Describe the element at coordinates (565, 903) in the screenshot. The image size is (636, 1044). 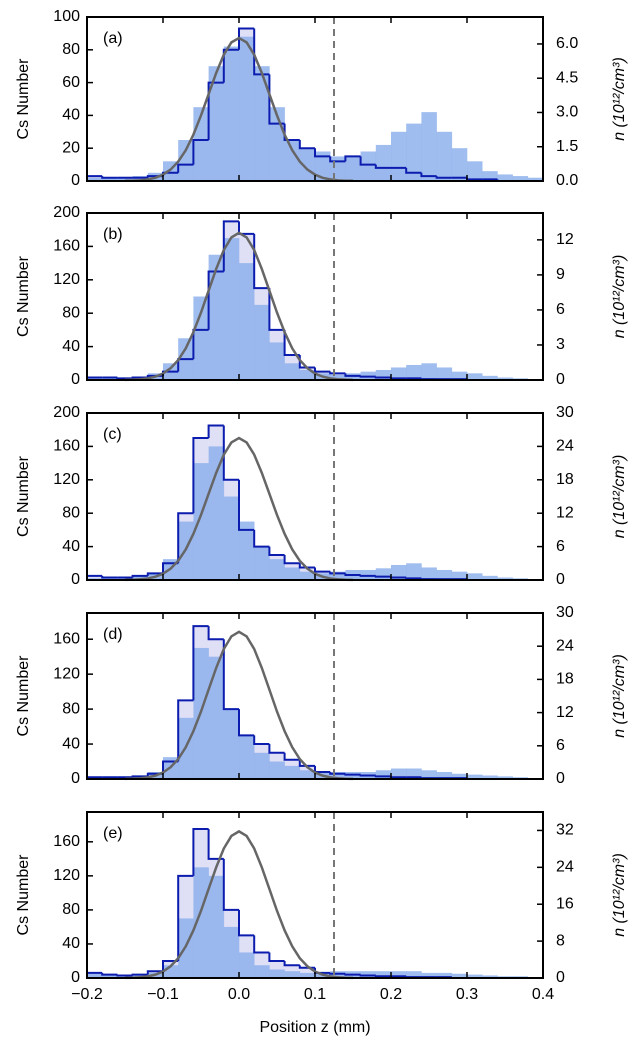
I see `y2-tick-label: 16` at that location.